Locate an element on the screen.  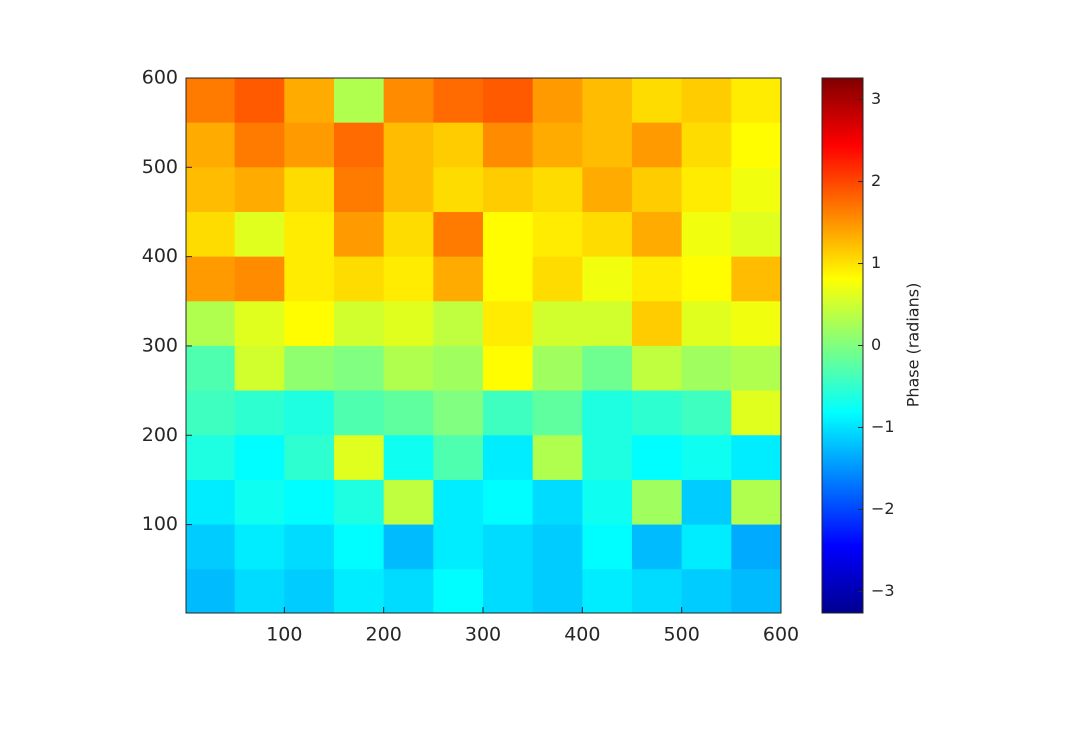
colorbar is located at coordinates (842, 345).